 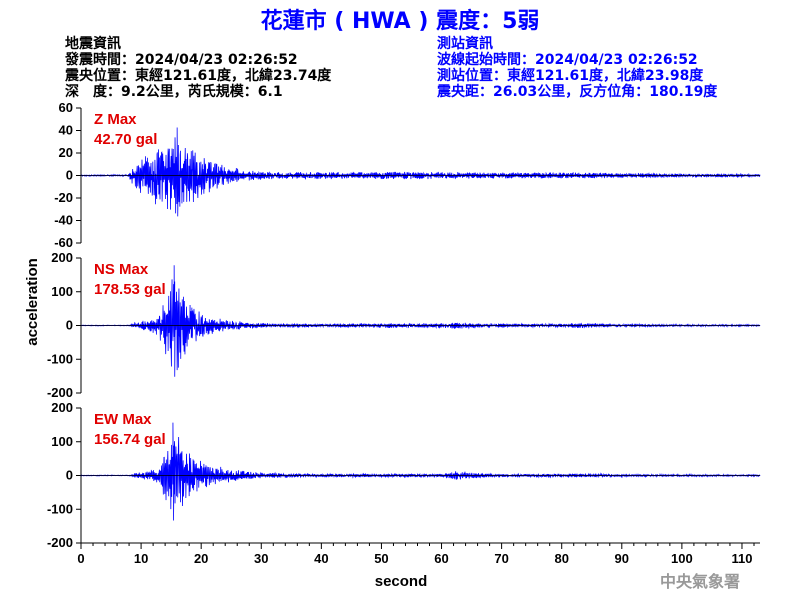 What do you see at coordinates (121, 269) in the screenshot?
I see `max-component-label: NS Max` at bounding box center [121, 269].